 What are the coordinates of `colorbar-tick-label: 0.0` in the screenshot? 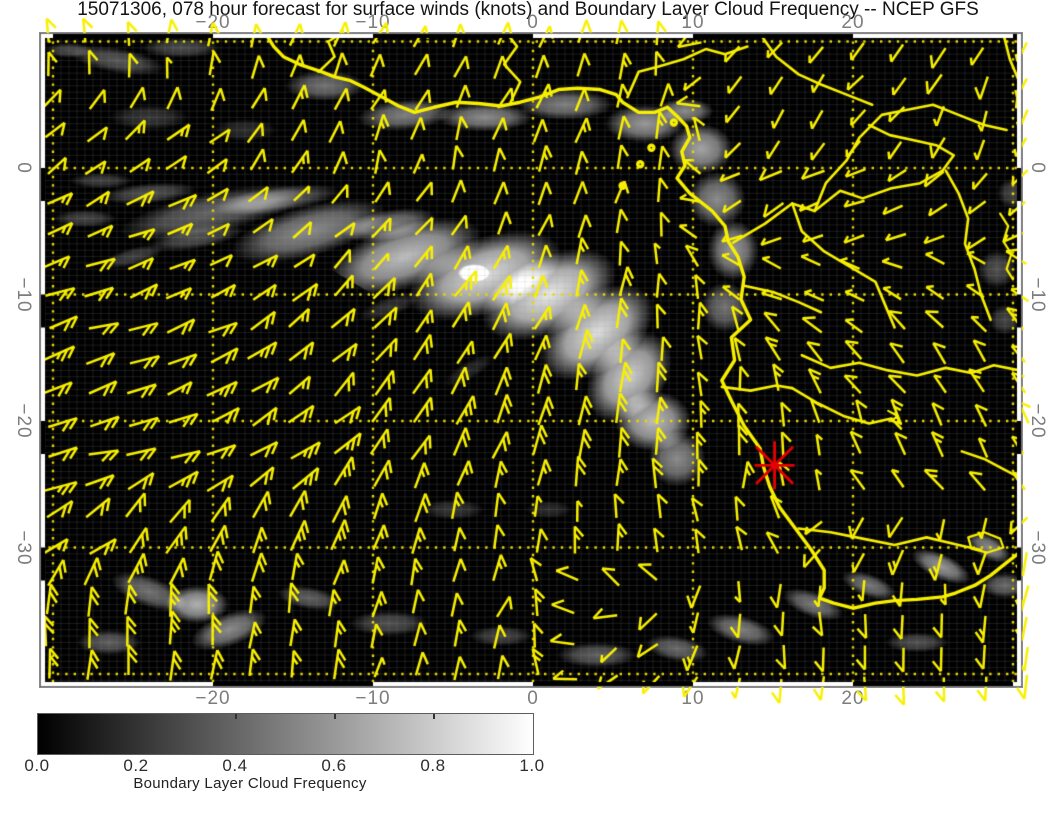 It's located at (37, 765).